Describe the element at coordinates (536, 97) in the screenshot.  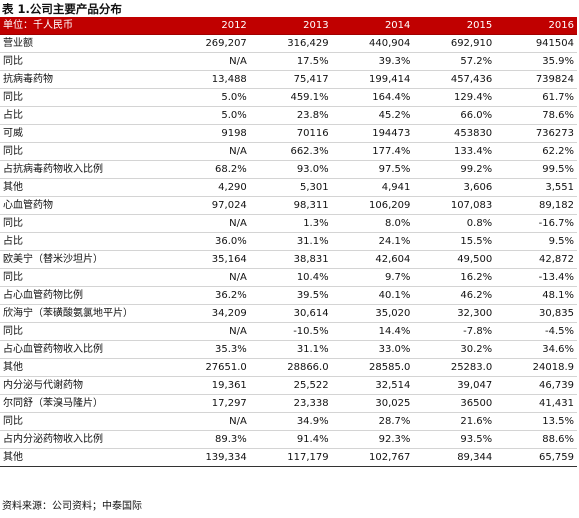
I see `cell-value: 61.7%` at that location.